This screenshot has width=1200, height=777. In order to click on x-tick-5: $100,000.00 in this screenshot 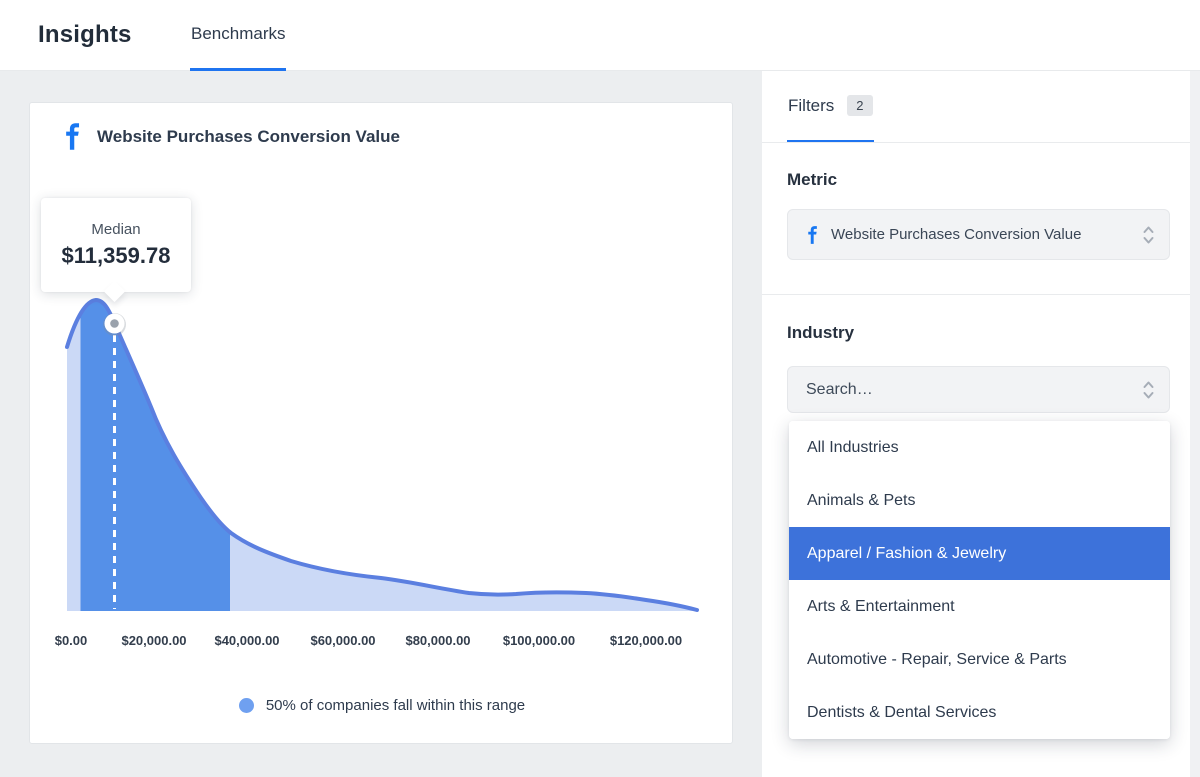, I will do `click(539, 640)`.